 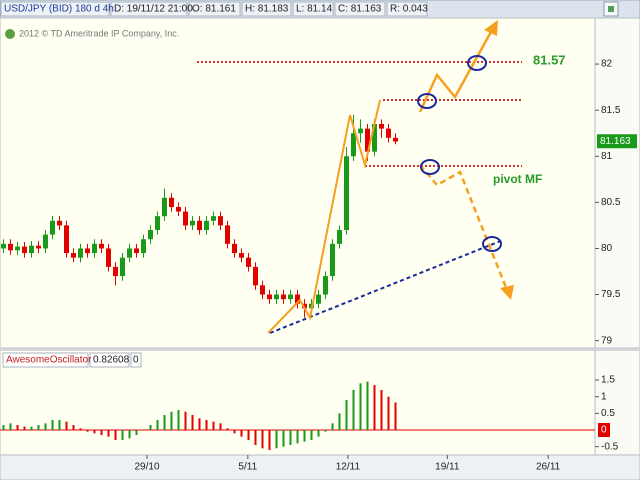 I want to click on toolbar-range: R: 0.043, so click(x=409, y=9).